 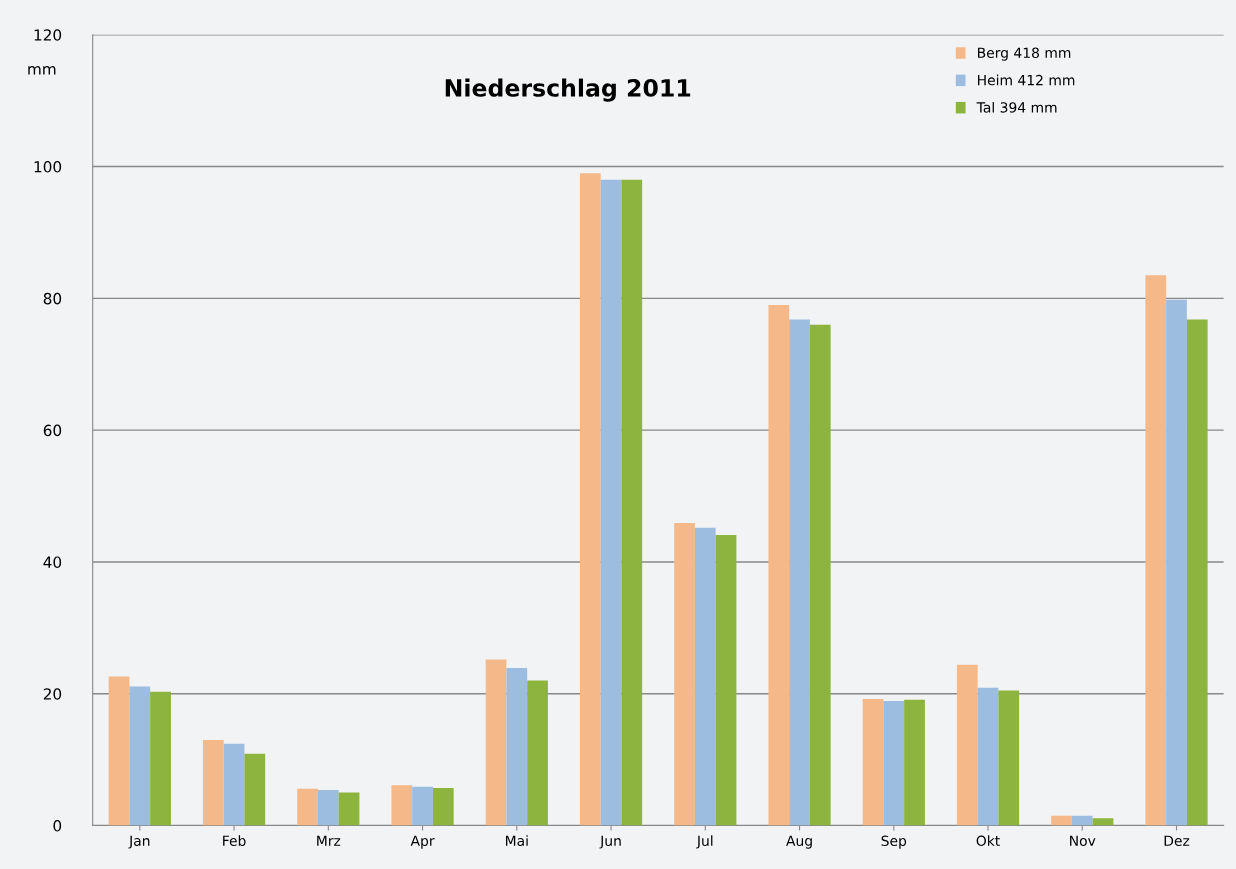 I want to click on x-tick-label: Jul, so click(x=704, y=842).